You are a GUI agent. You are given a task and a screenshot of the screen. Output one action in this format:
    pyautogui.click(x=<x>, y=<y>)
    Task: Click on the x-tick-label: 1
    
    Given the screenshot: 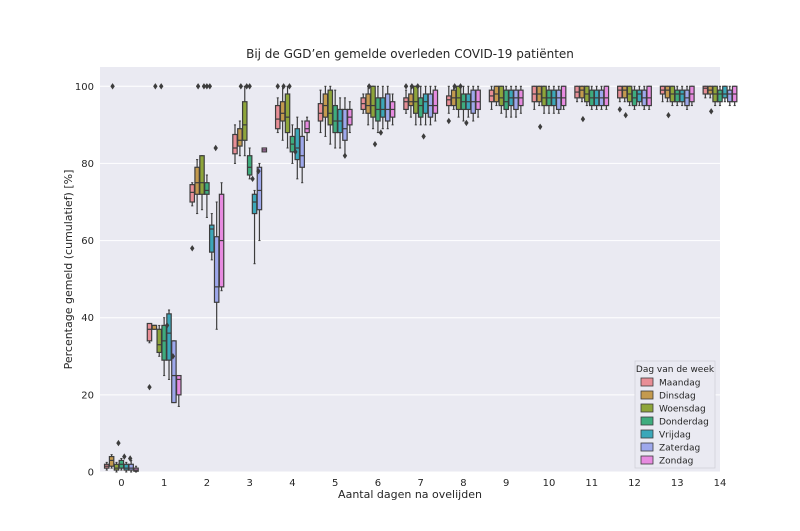 What is the action you would take?
    pyautogui.click(x=164, y=483)
    